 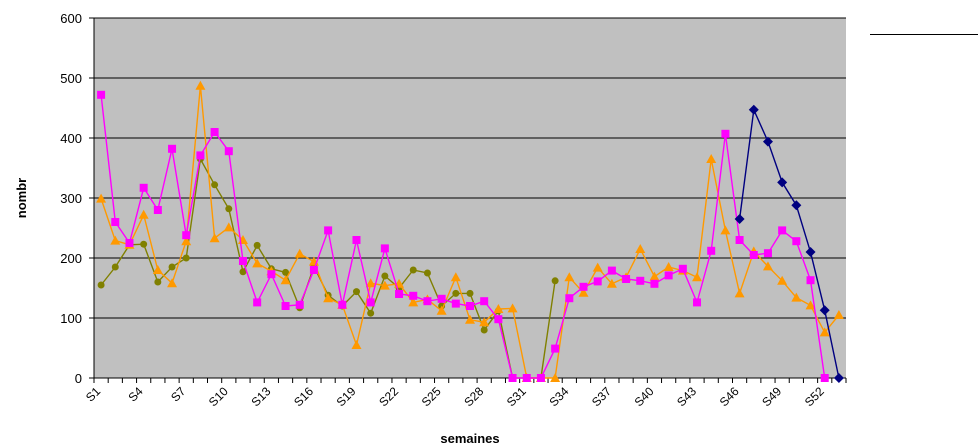 What do you see at coordinates (384, 248) in the screenshot?
I see `series-3-point-S21` at bounding box center [384, 248].